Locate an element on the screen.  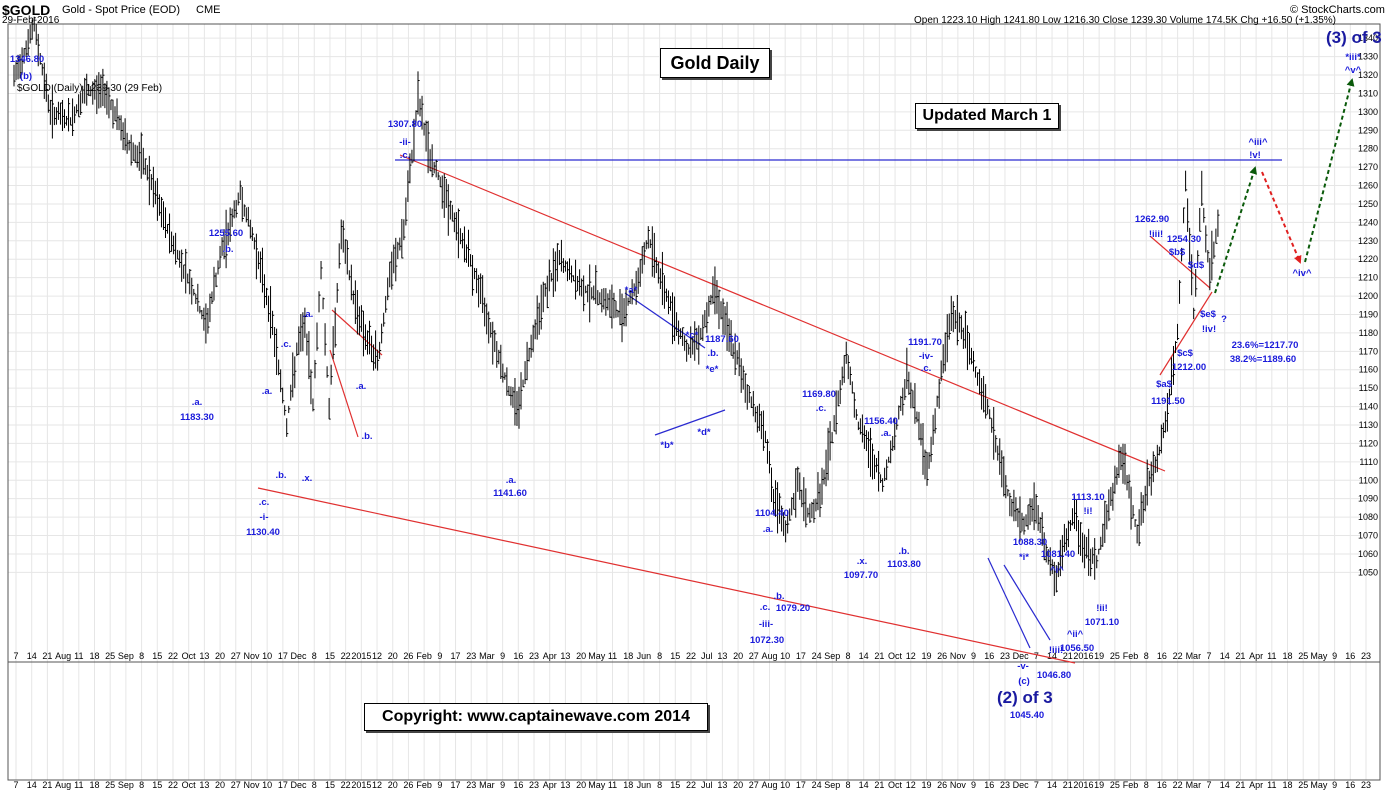
wave-label: $e$ is located at coordinates (1208, 314).